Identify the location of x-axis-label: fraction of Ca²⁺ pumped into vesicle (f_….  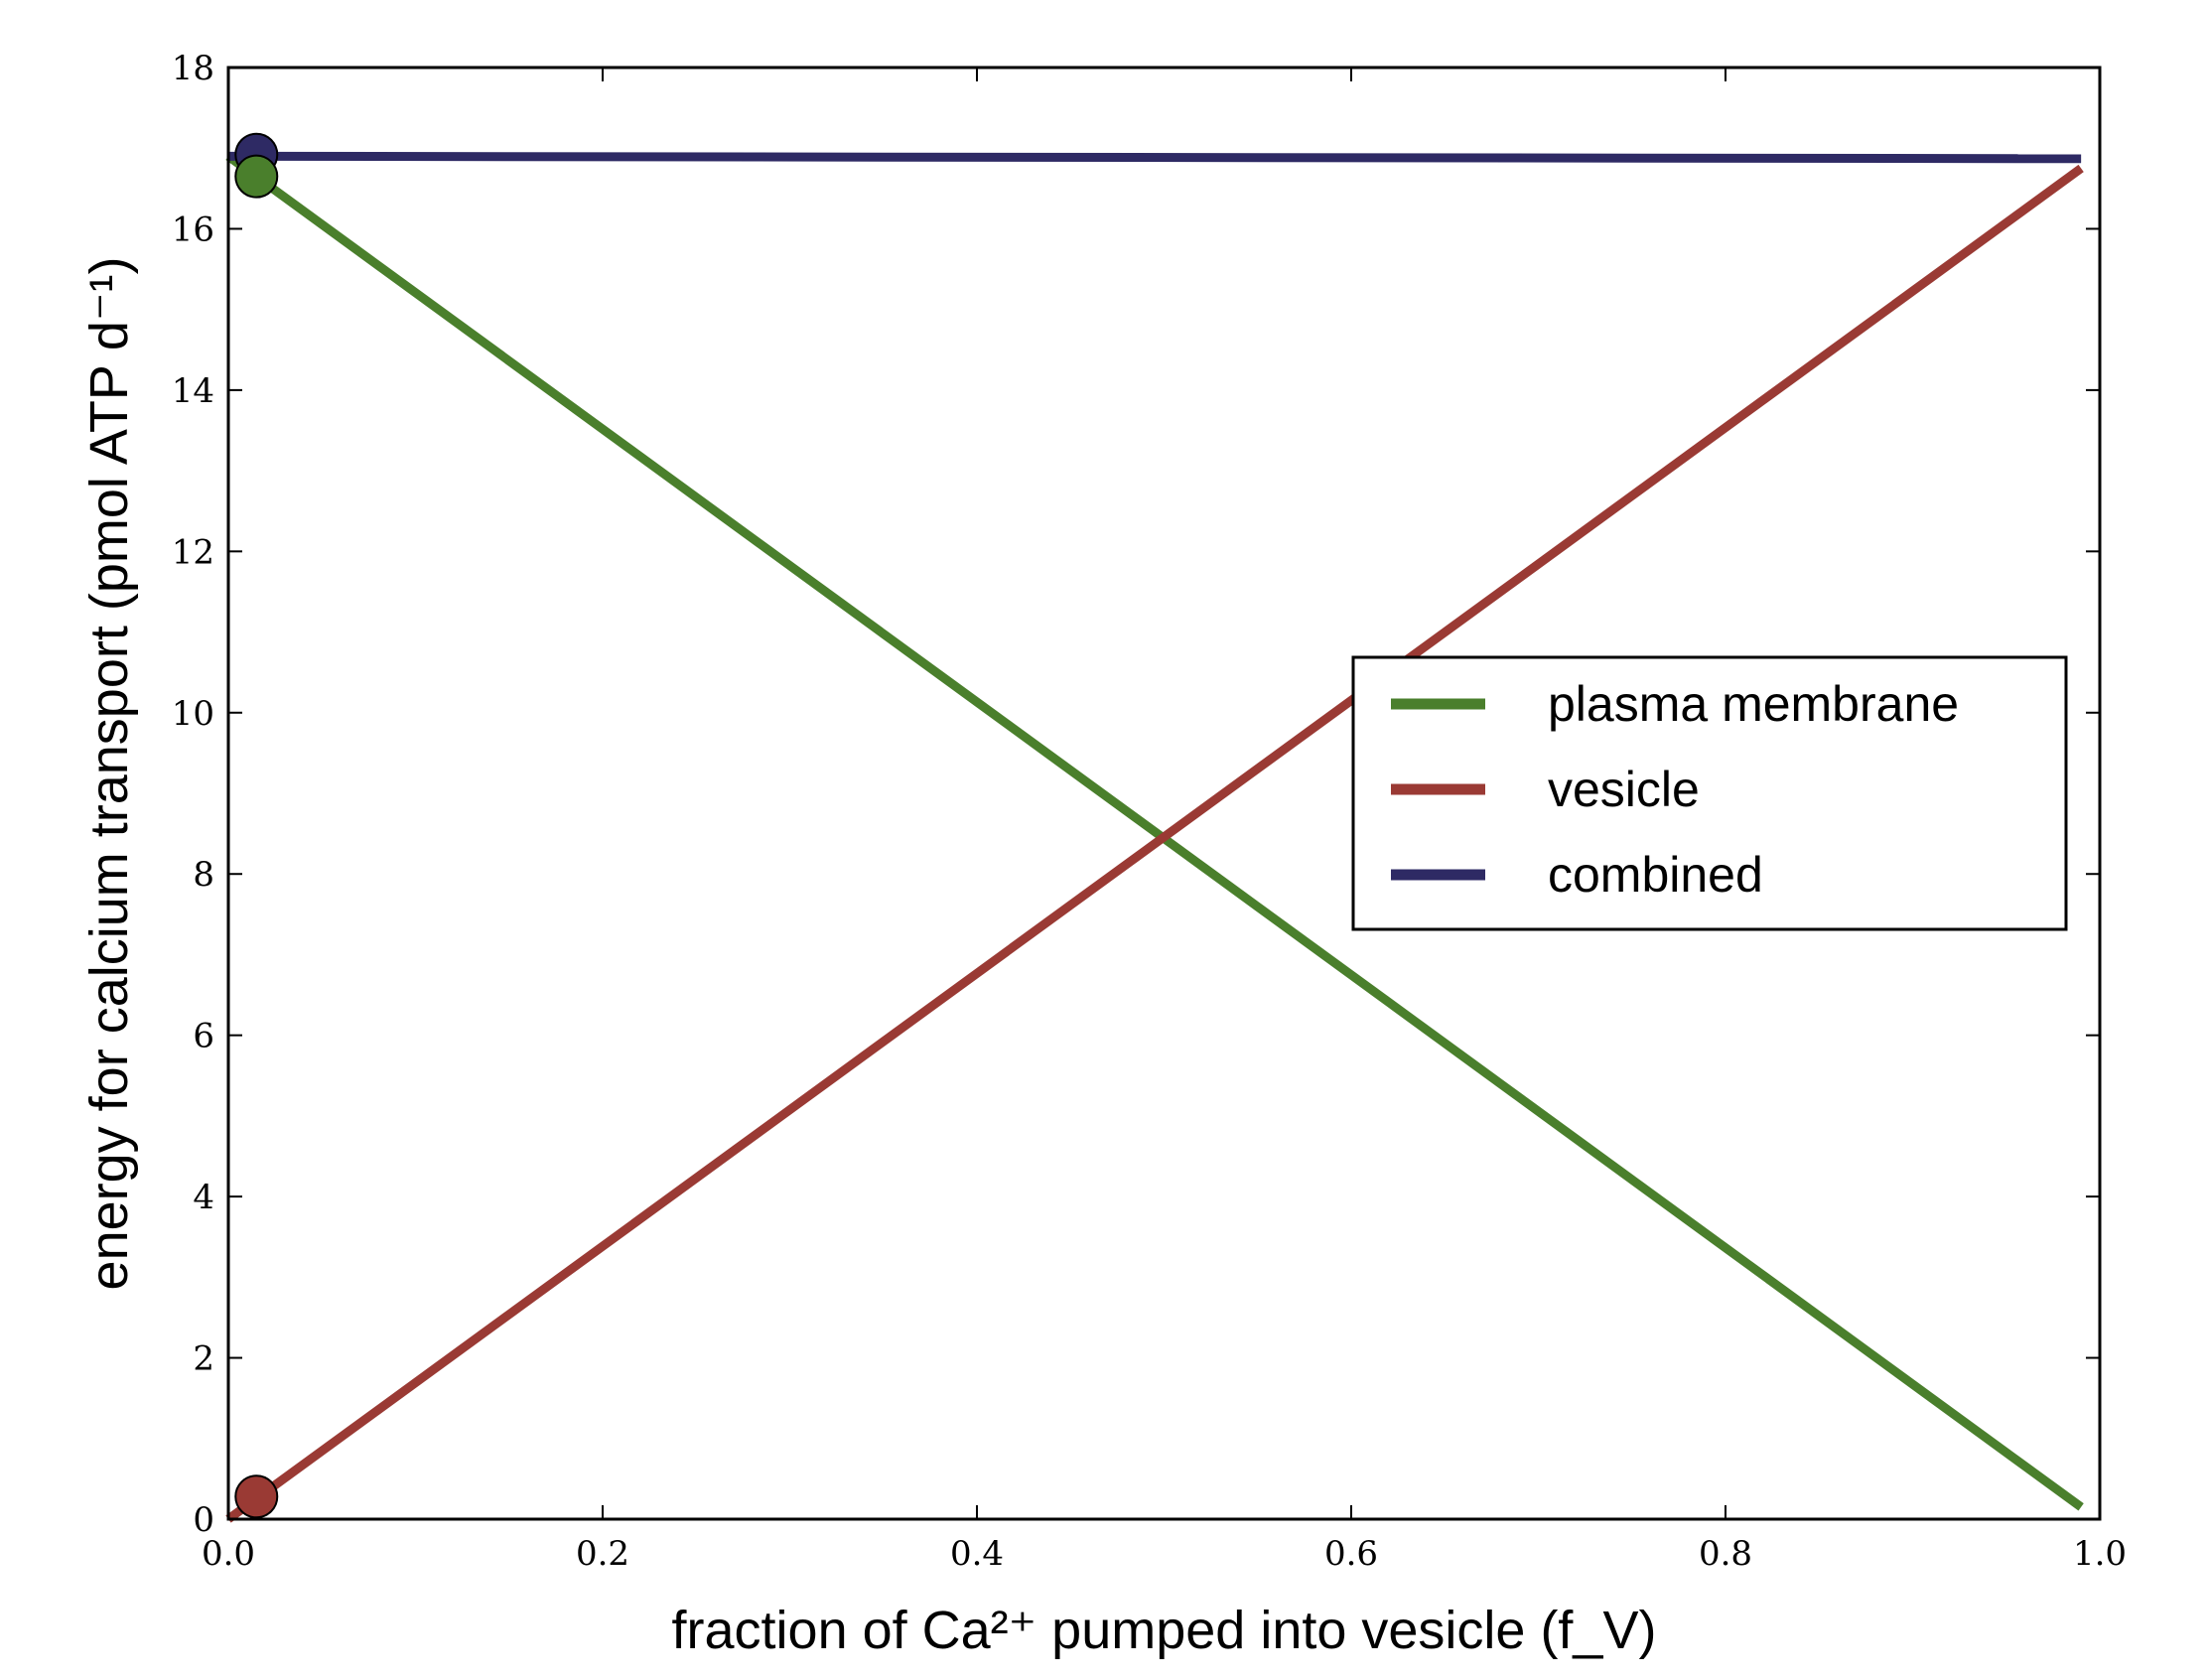
(1164, 1630).